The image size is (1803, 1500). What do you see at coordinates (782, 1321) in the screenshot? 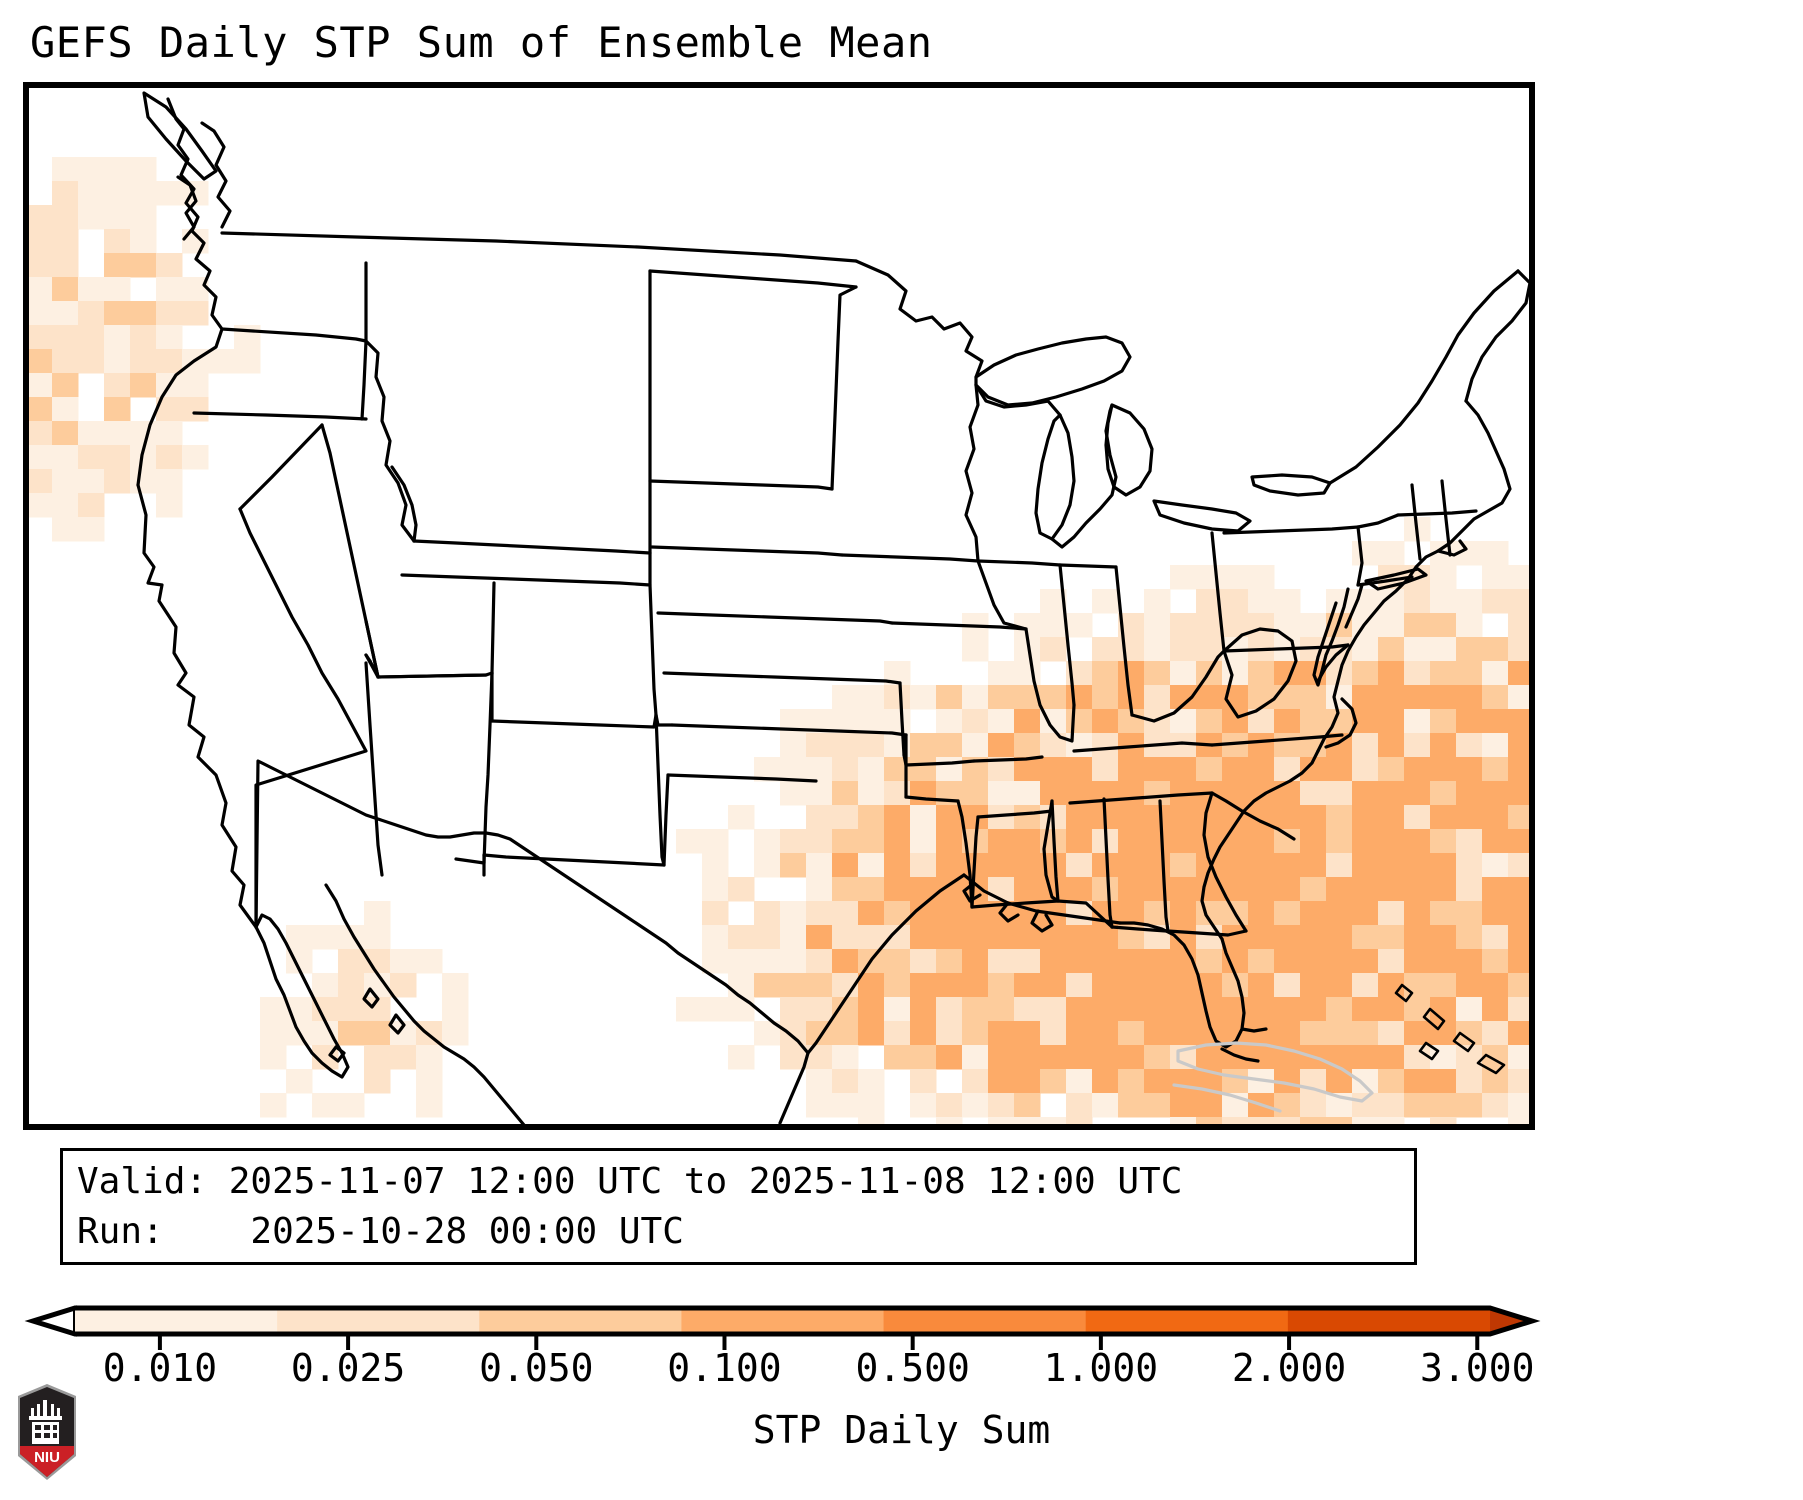
I see `colorbar-bands` at bounding box center [782, 1321].